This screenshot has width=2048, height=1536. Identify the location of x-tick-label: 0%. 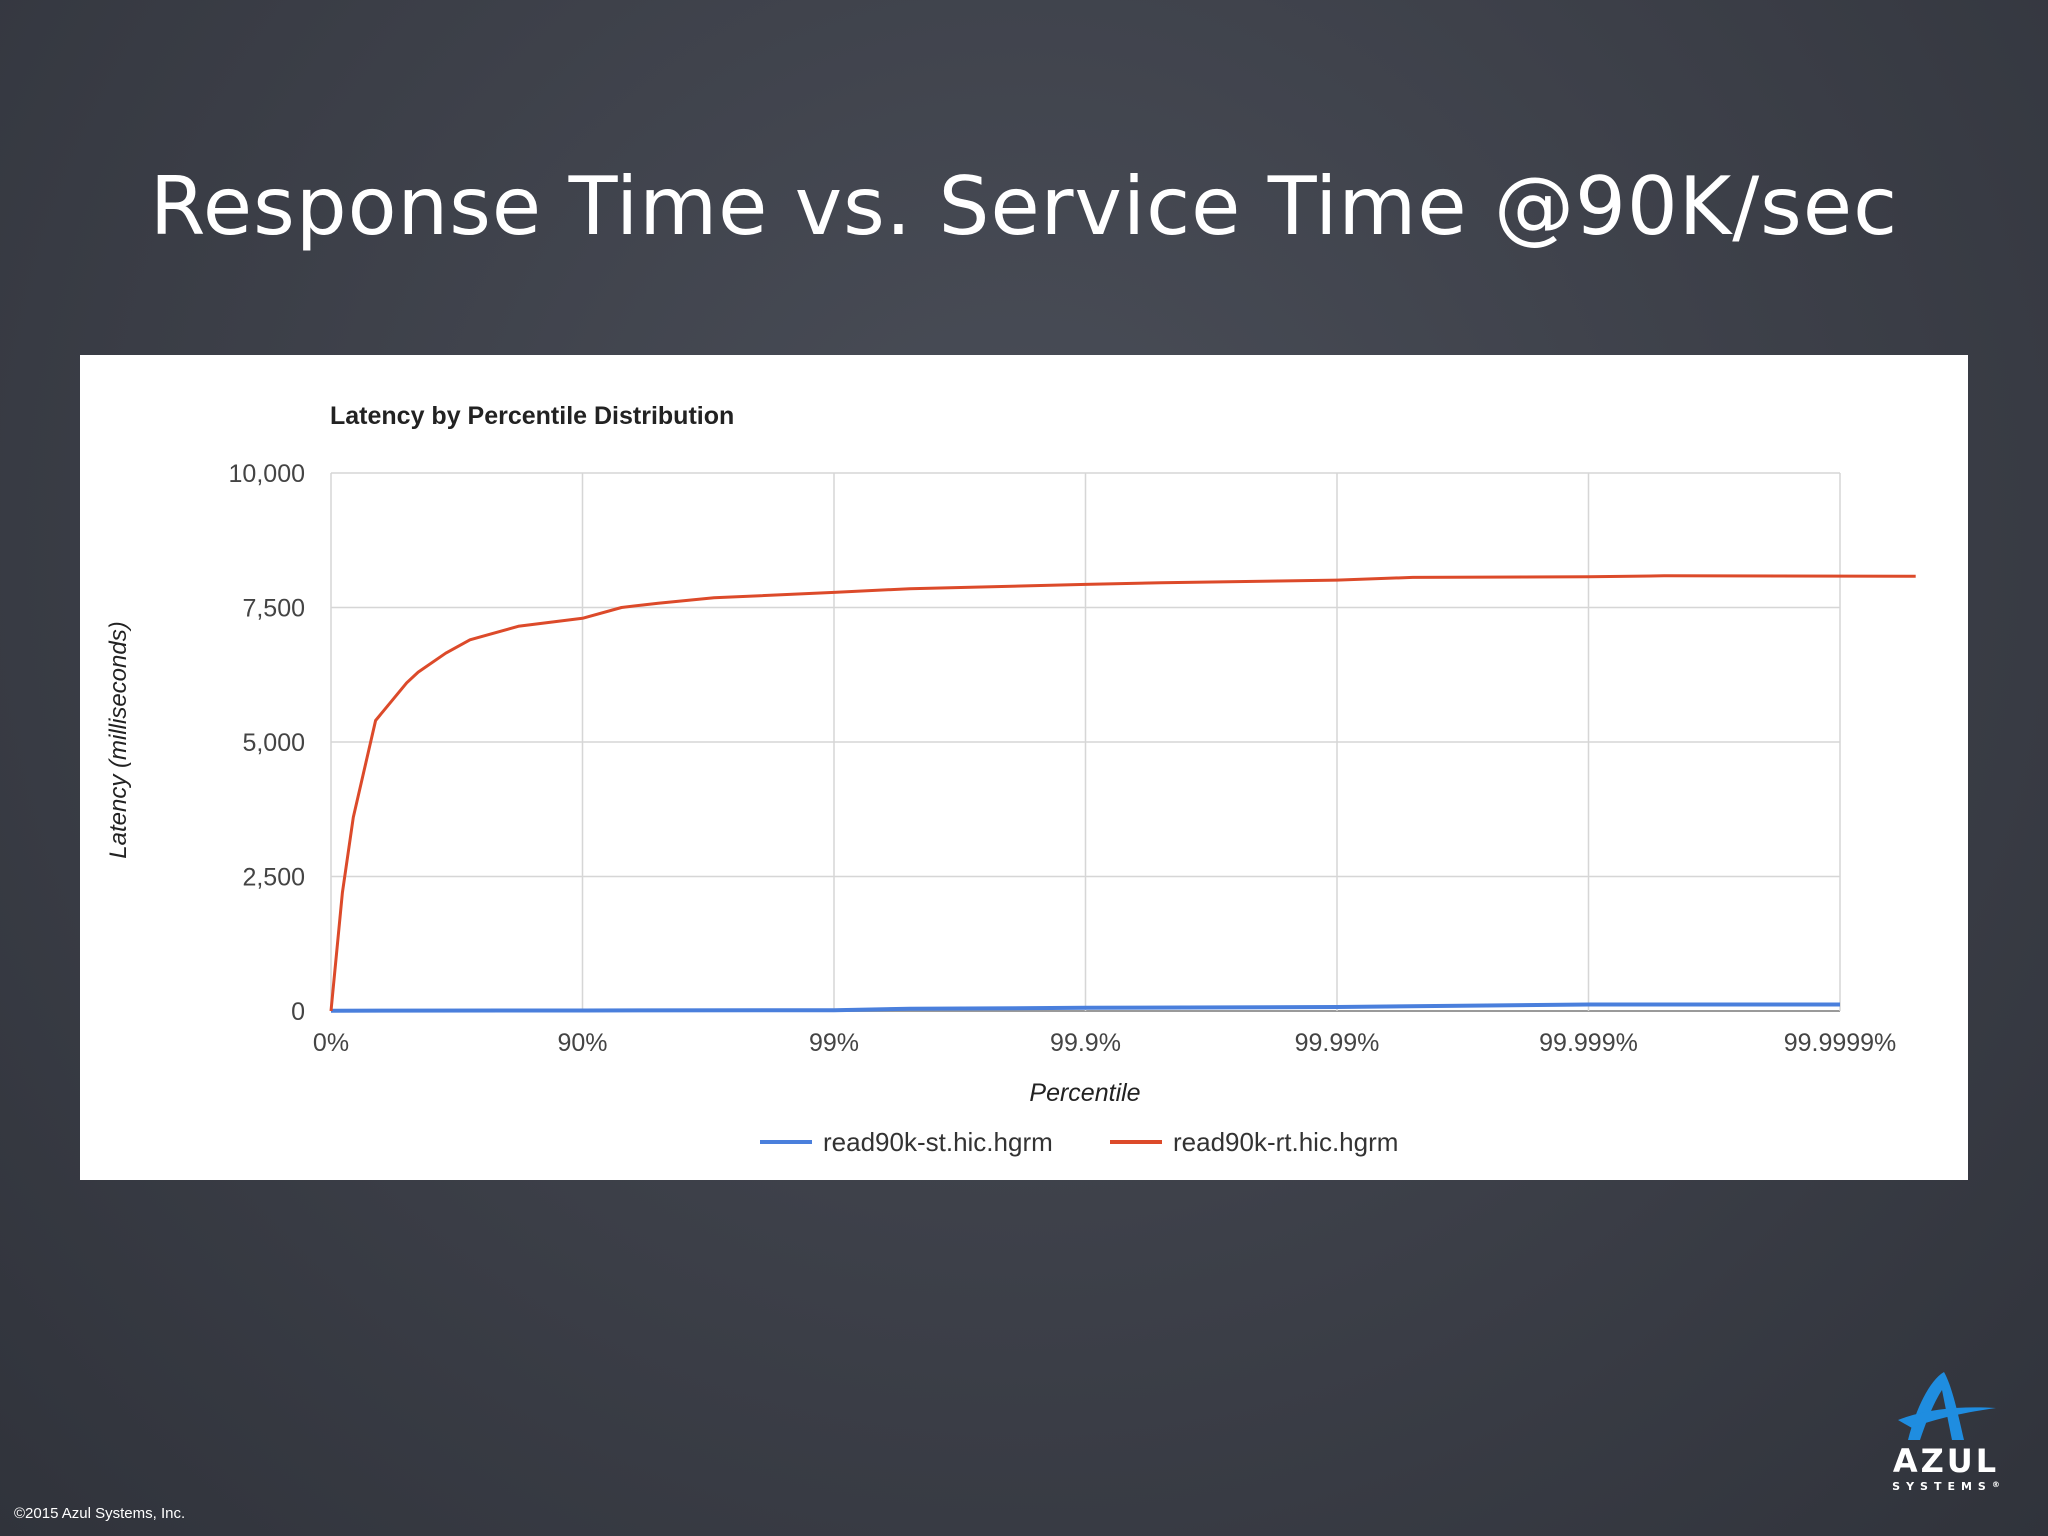
(331, 1043).